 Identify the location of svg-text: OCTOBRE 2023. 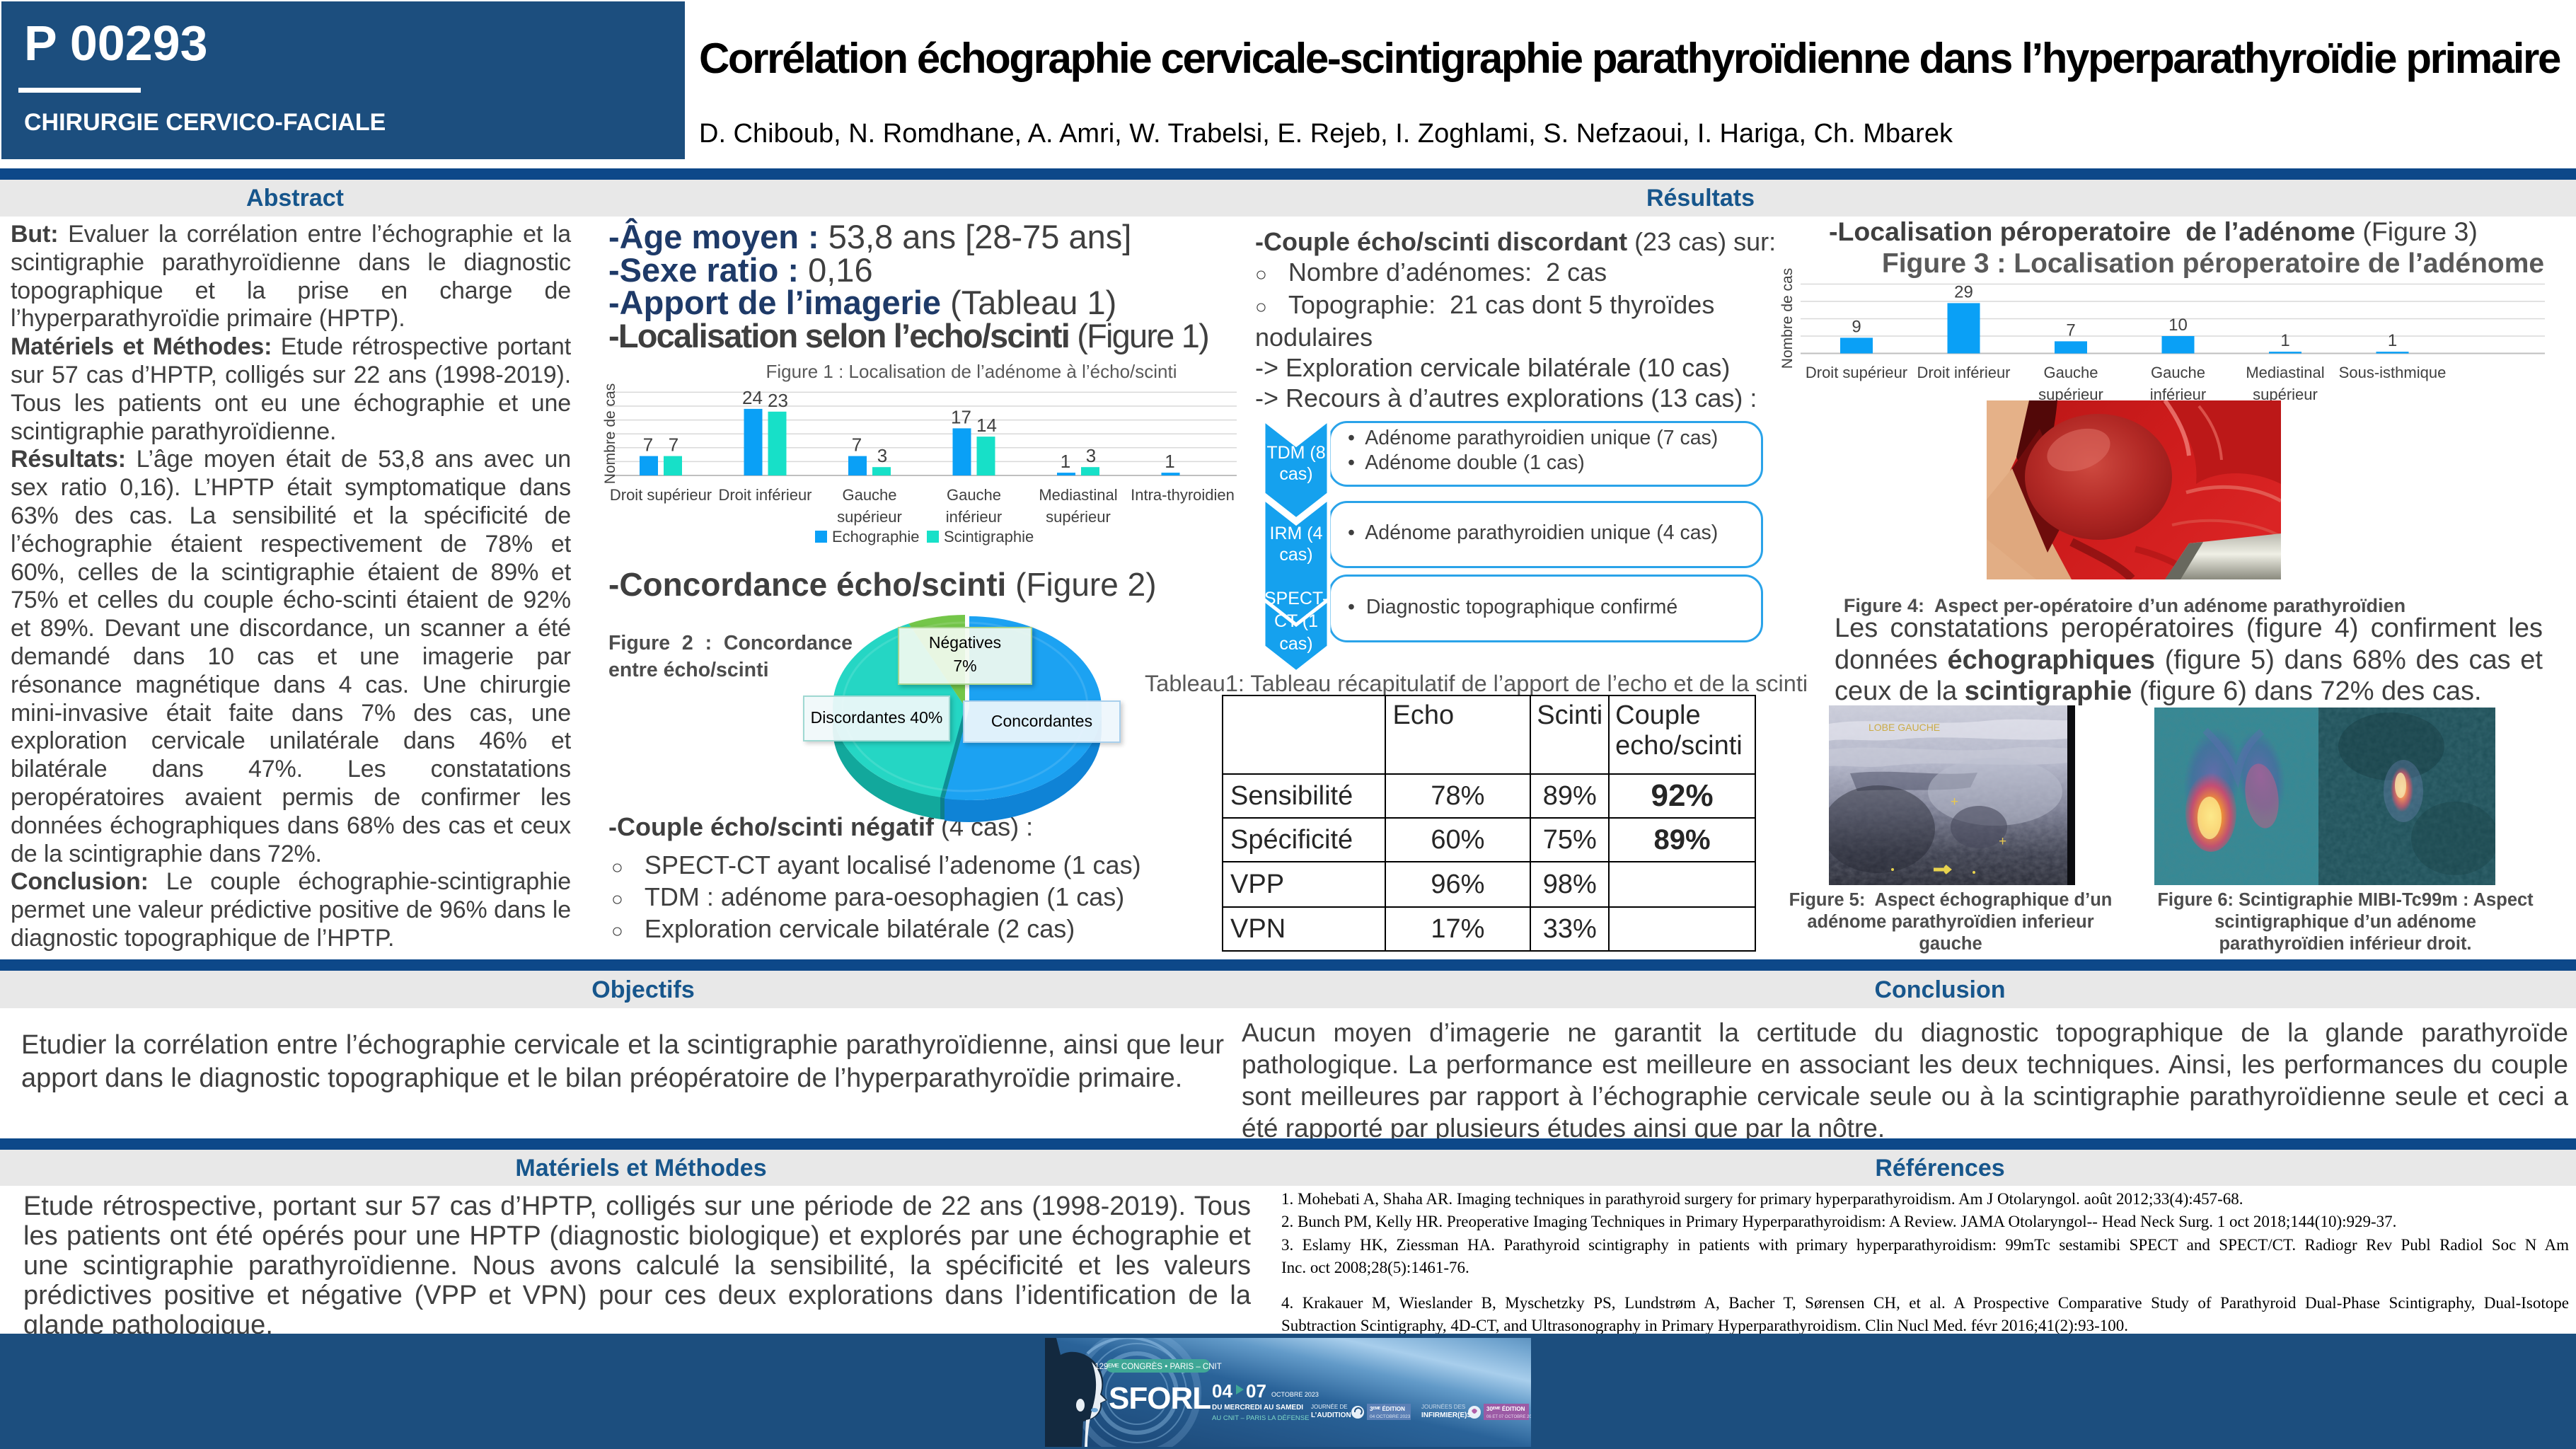
(1295, 1394).